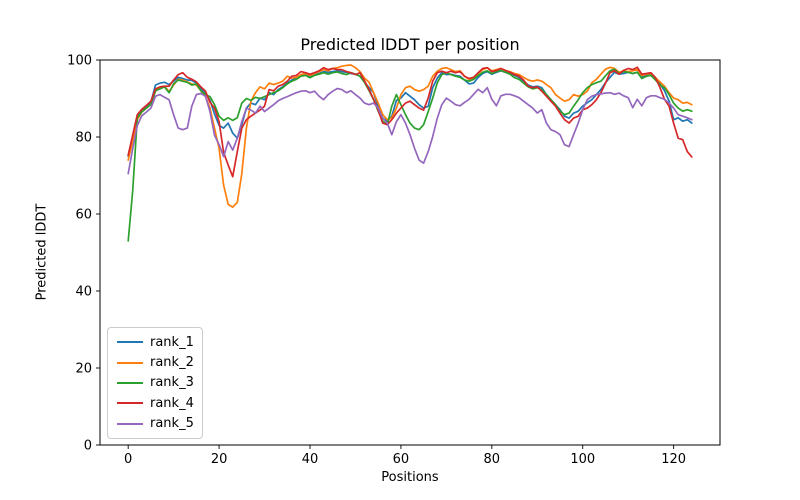 This screenshot has width=800, height=500. I want to click on legend-label: rank_5, so click(172, 424).